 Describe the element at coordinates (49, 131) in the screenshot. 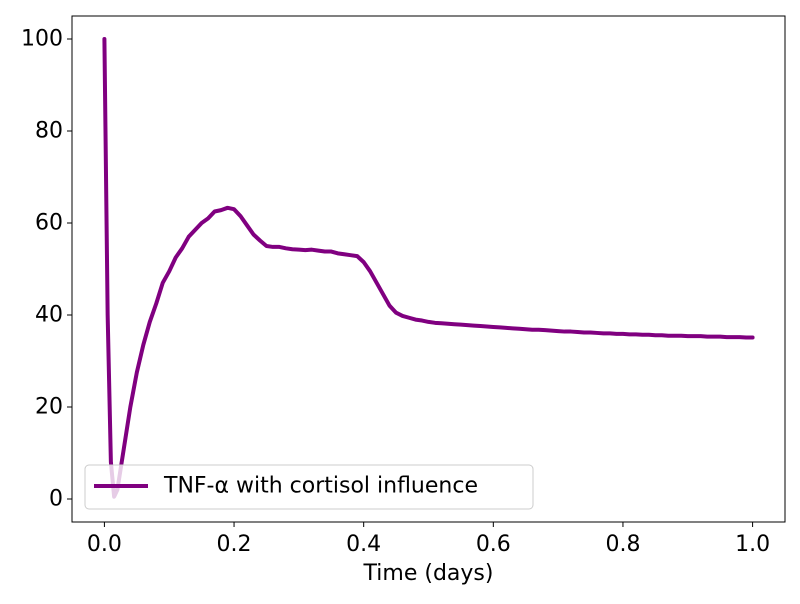

I see `y-tick-label: 80` at that location.